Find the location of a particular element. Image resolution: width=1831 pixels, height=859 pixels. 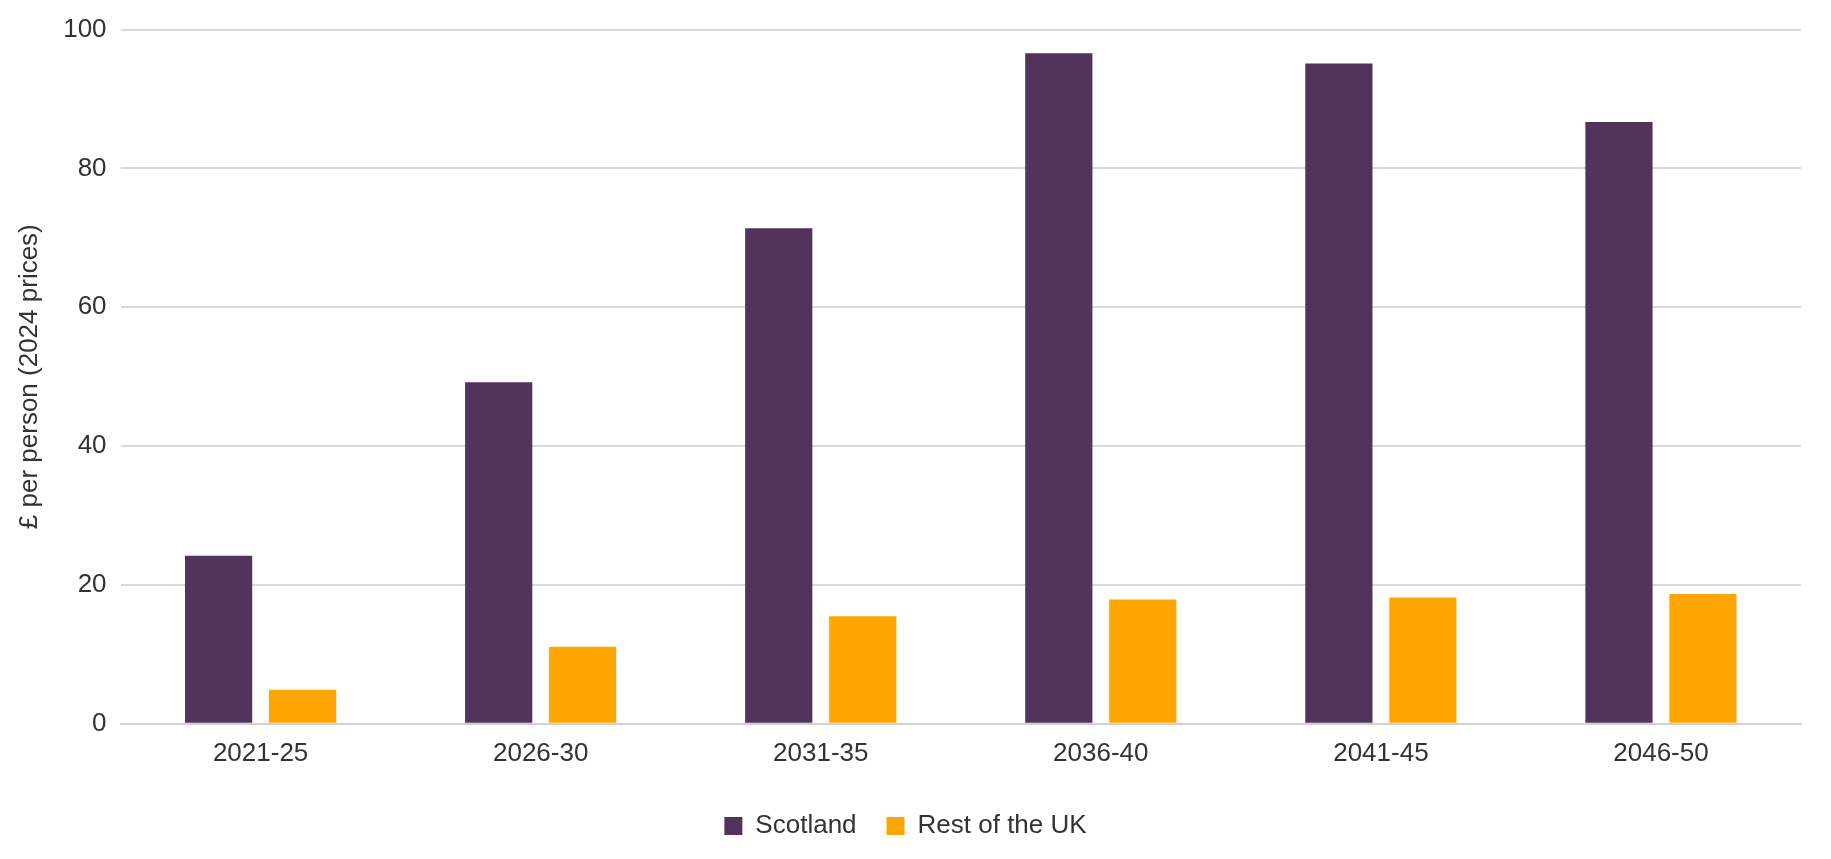

x-tick-label: 2041-45 is located at coordinates (1381, 751).